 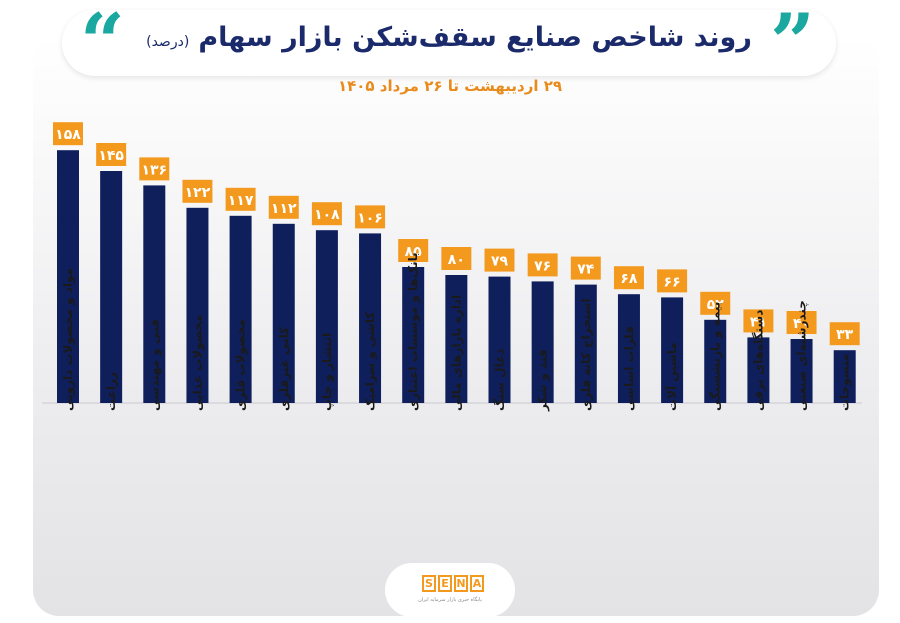 I want to click on category-label: اداره بازارهای مالی, so click(x=456, y=353).